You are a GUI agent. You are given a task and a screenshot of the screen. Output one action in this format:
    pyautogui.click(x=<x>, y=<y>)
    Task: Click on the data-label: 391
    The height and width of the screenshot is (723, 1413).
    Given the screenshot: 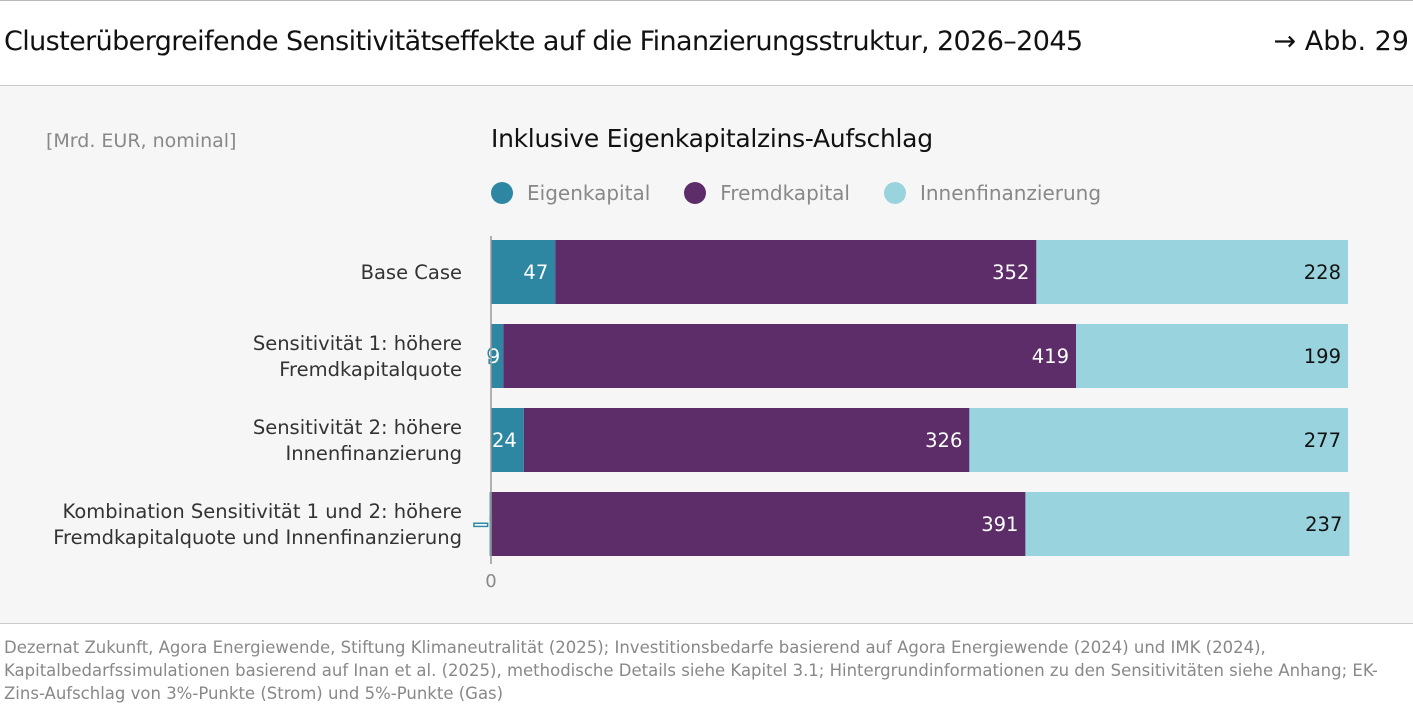 What is the action you would take?
    pyautogui.click(x=999, y=524)
    